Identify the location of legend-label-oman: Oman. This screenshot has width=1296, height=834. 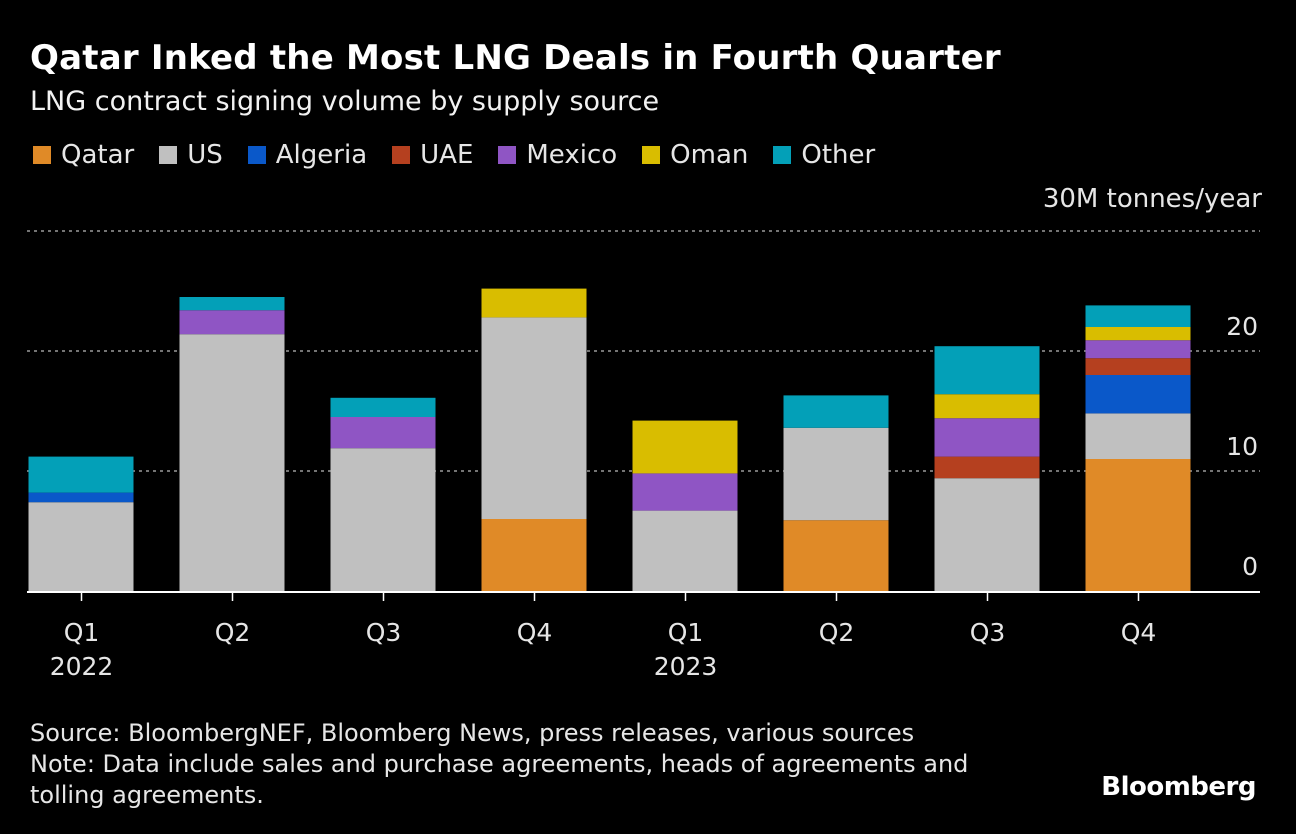
(709, 155).